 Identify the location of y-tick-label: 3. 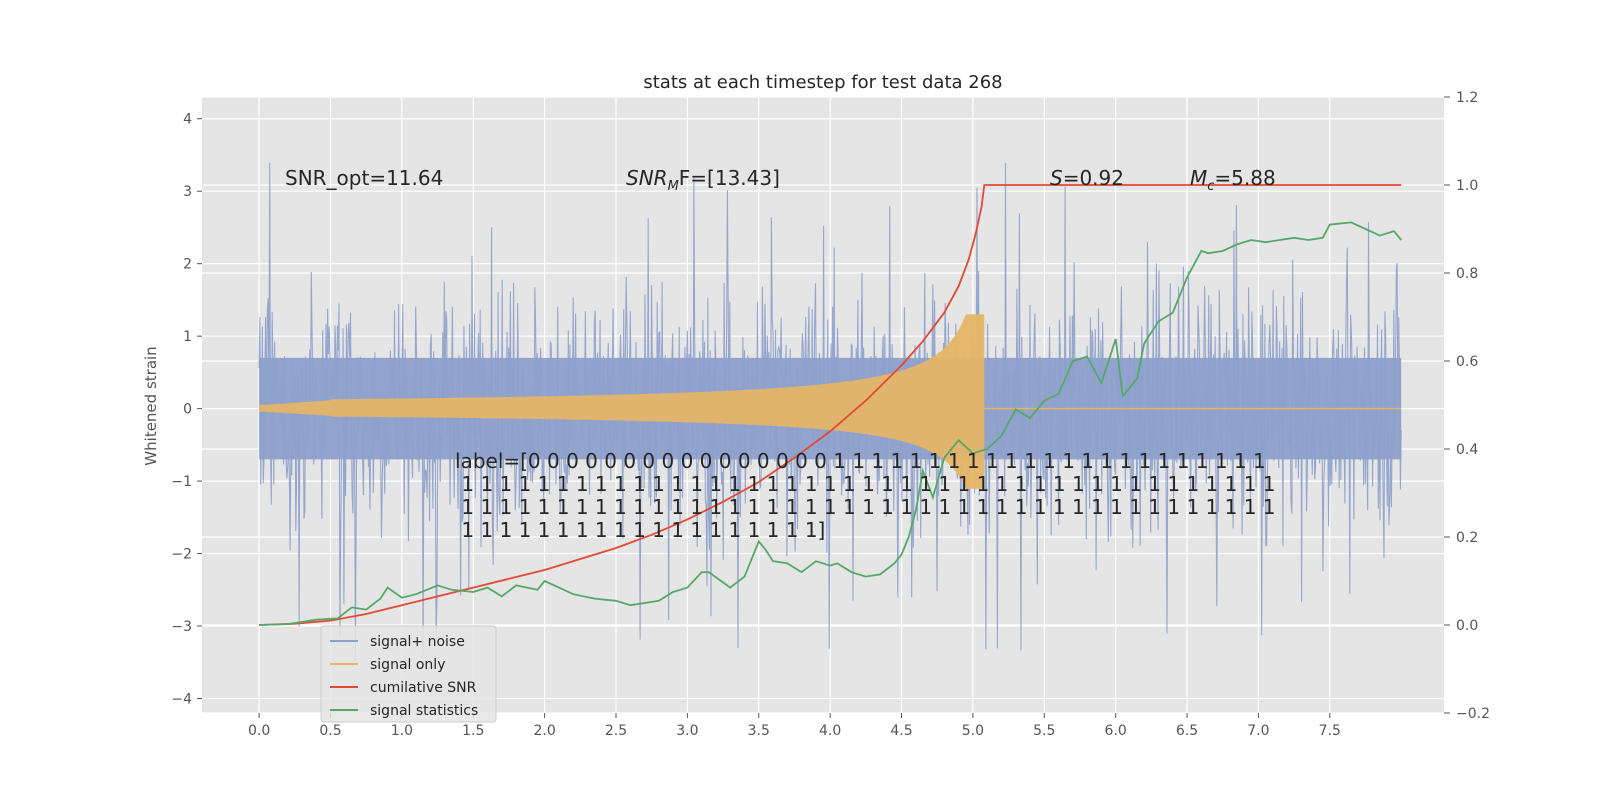
(187, 192).